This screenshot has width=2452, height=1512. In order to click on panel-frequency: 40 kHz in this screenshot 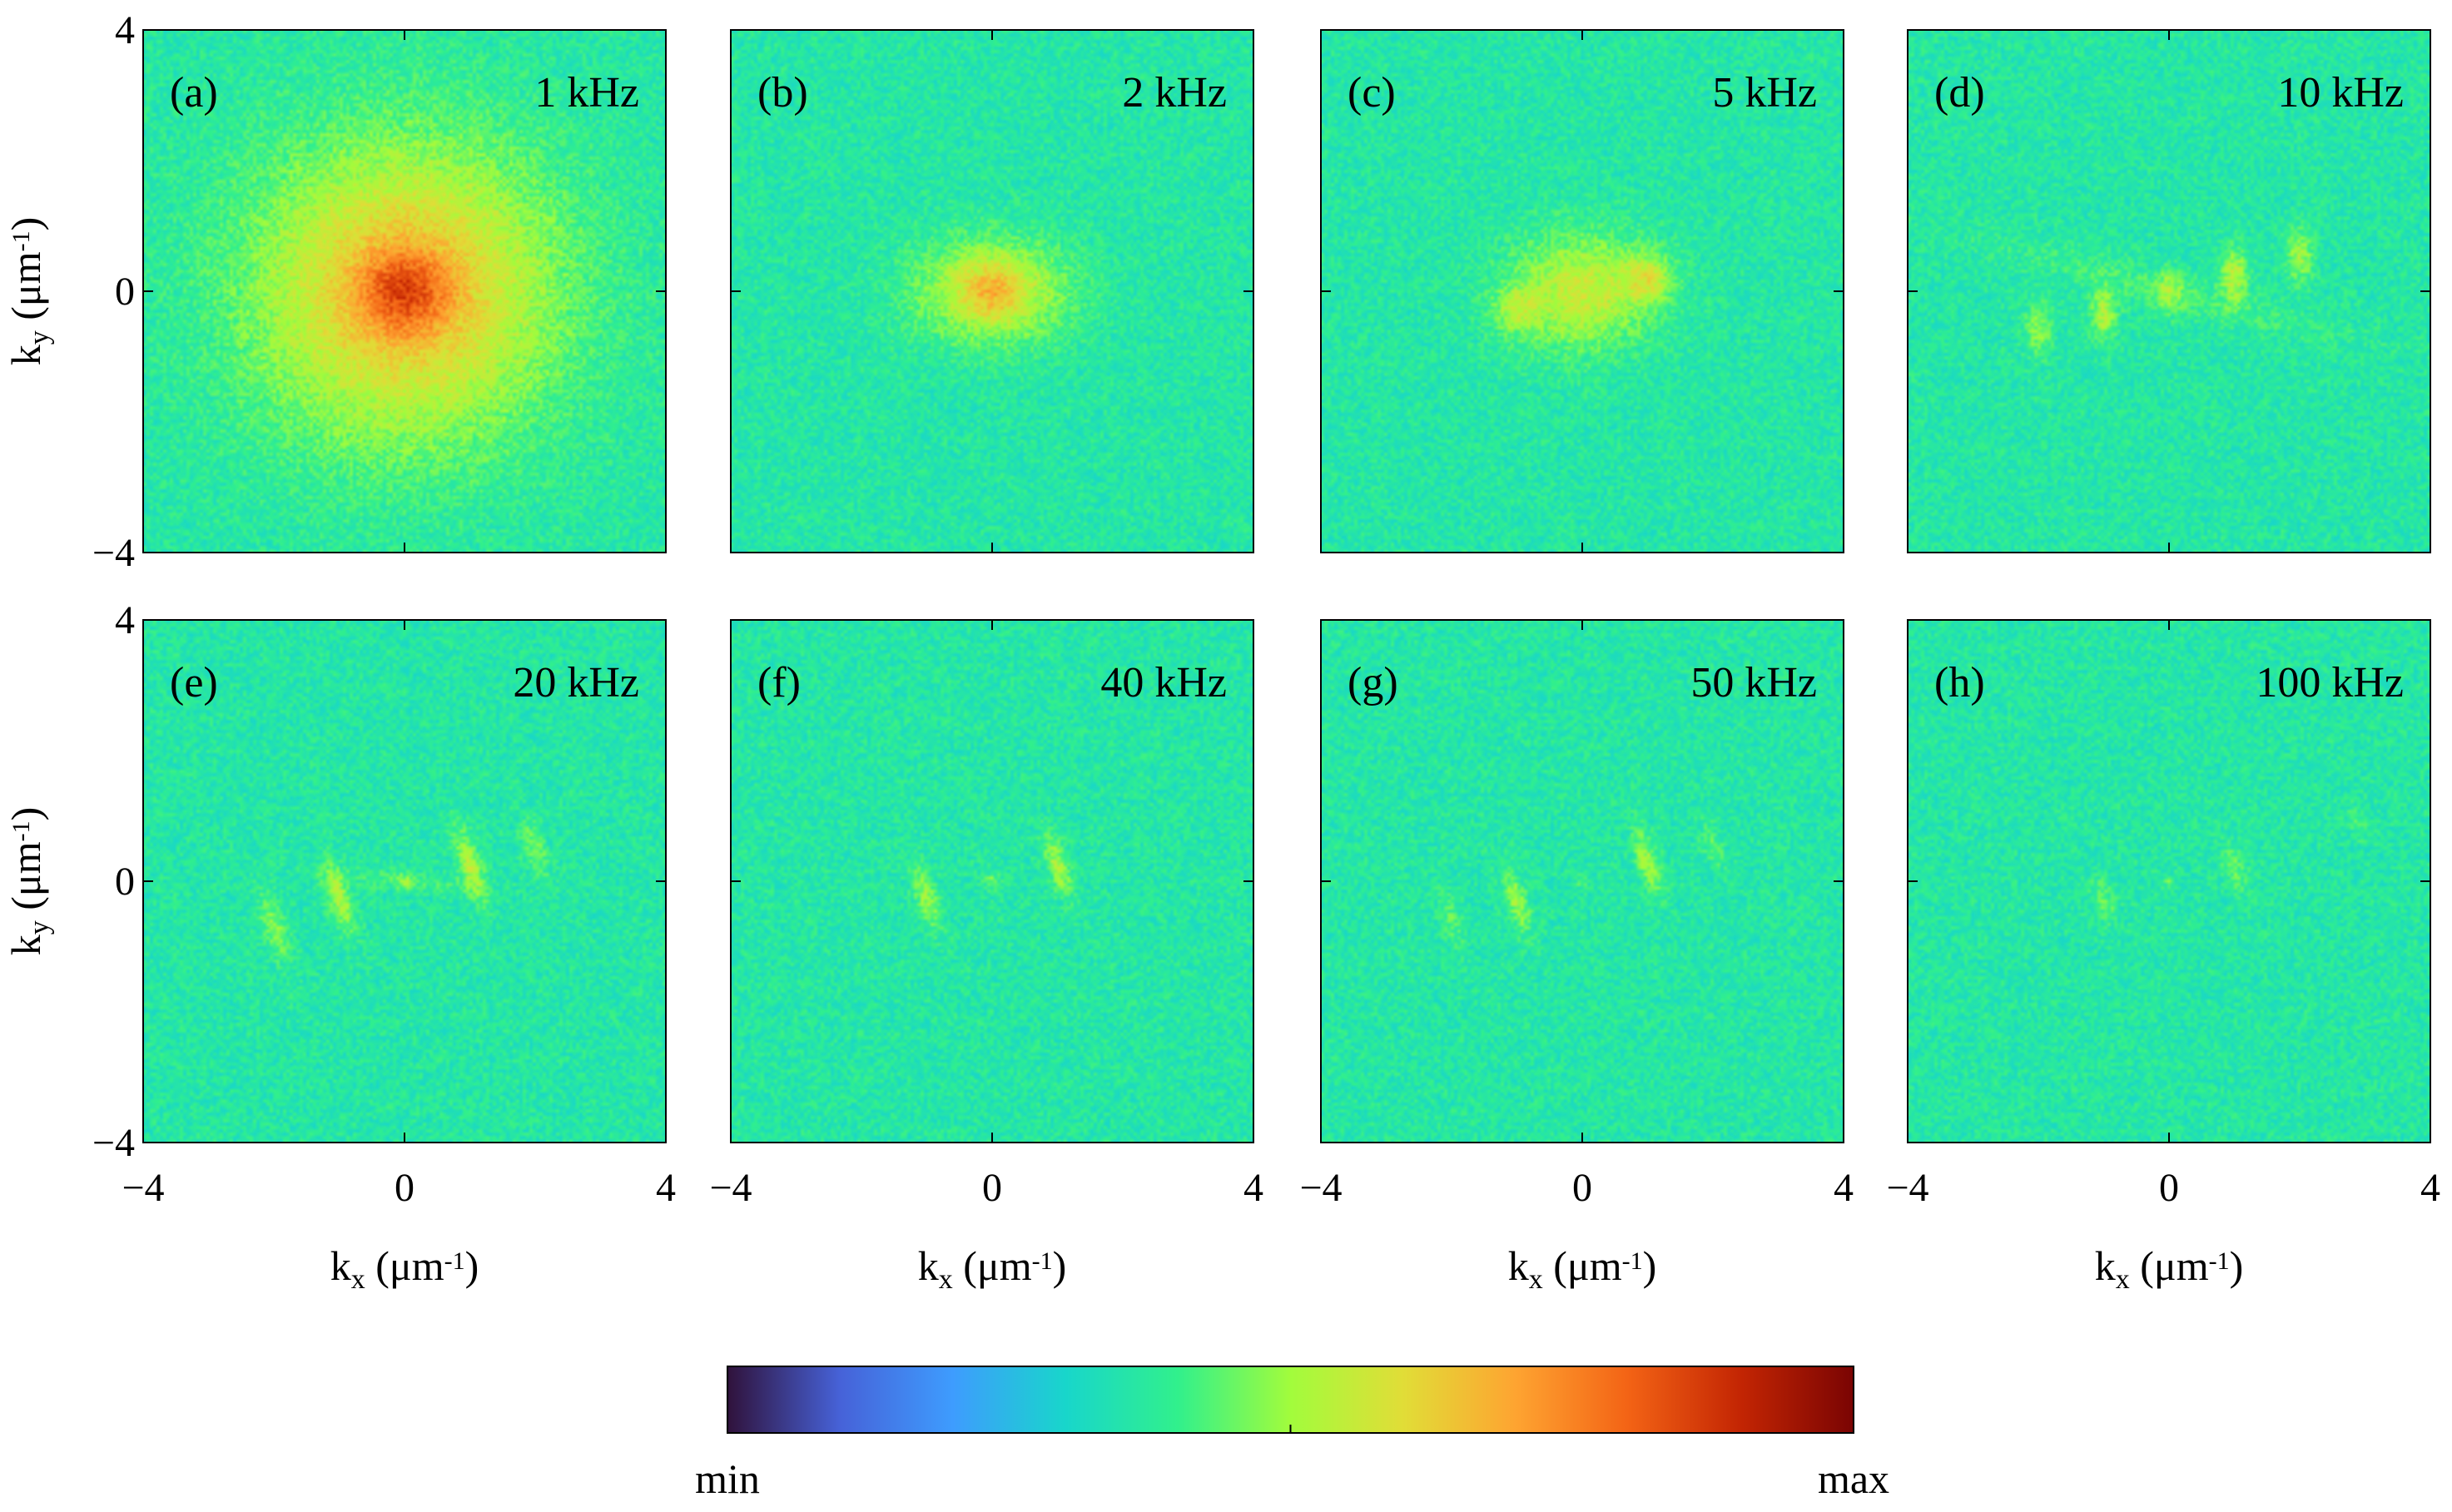, I will do `click(1163, 682)`.